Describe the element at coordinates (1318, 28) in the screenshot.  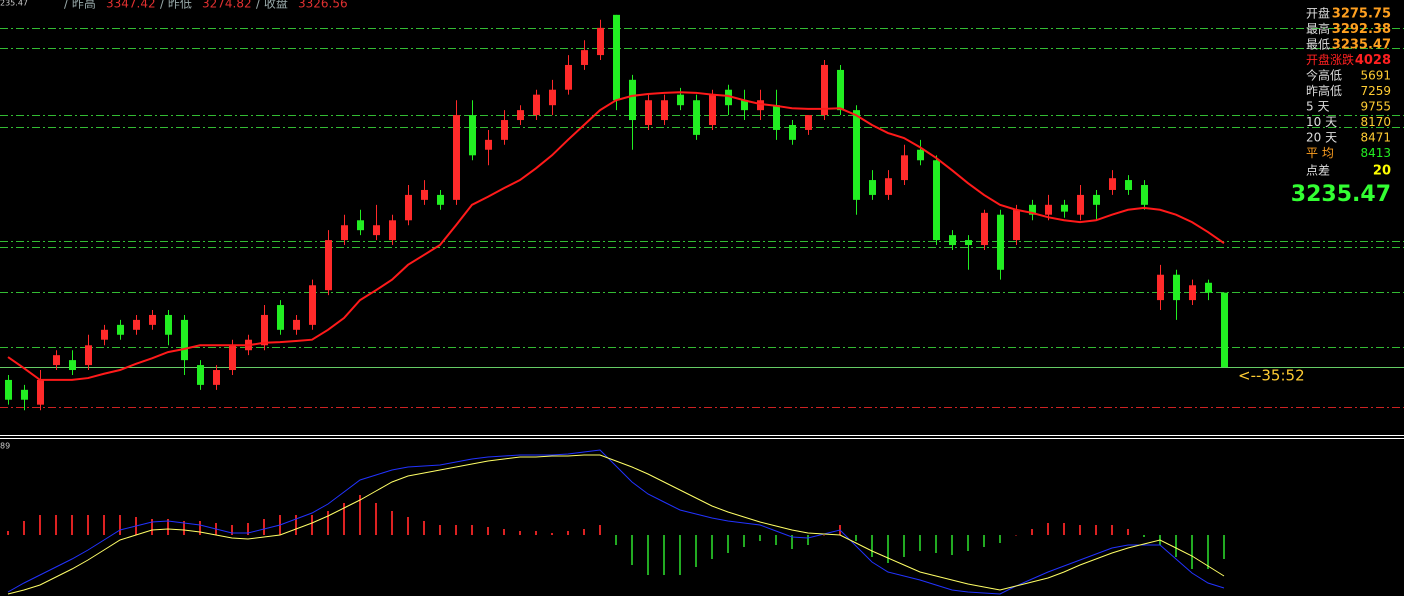
I see `quote-label: 最高` at that location.